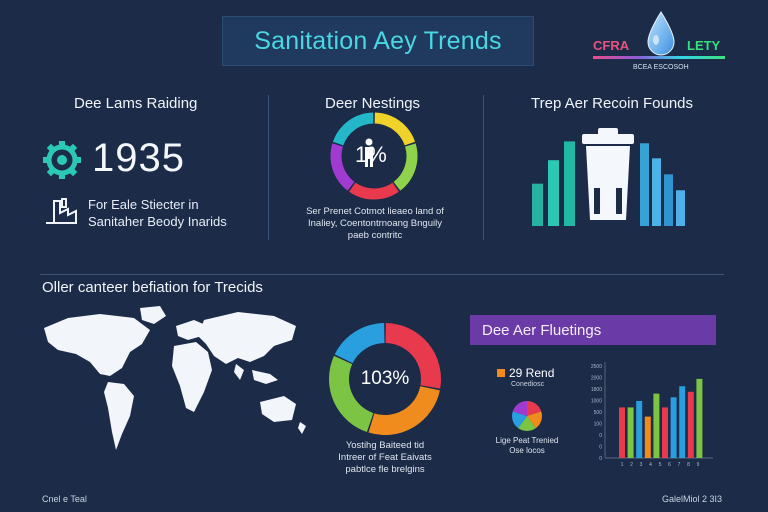 The height and width of the screenshot is (512, 768). Describe the element at coordinates (598, 413) in the screenshot. I see `y-tick-label: 500` at that location.